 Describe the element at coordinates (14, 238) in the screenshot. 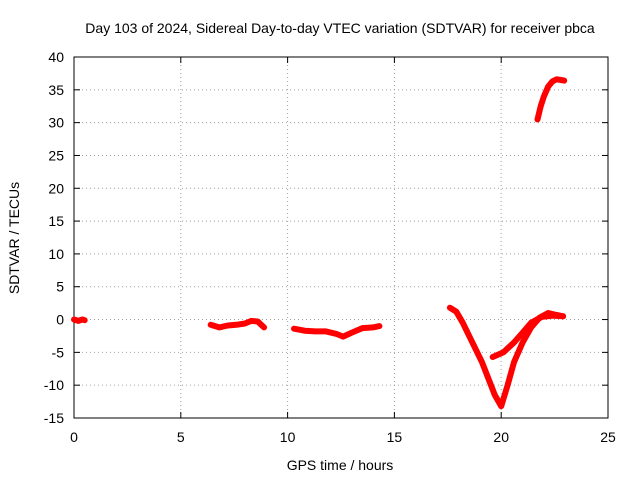

I see `y-axis-label: SDTVAR / TECUs` at that location.